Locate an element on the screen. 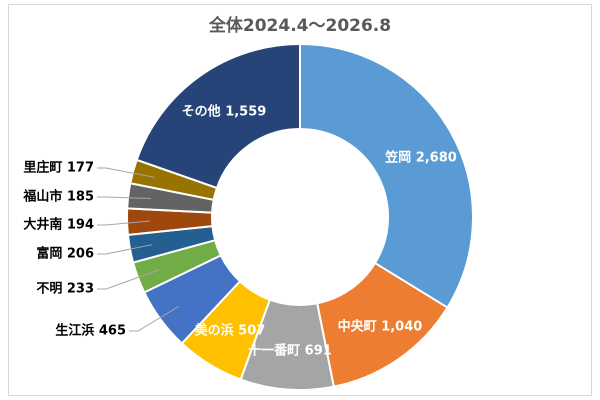 Image resolution: width=600 pixels, height=400 pixels. data-label-7: 大井南 194 is located at coordinates (58, 225).